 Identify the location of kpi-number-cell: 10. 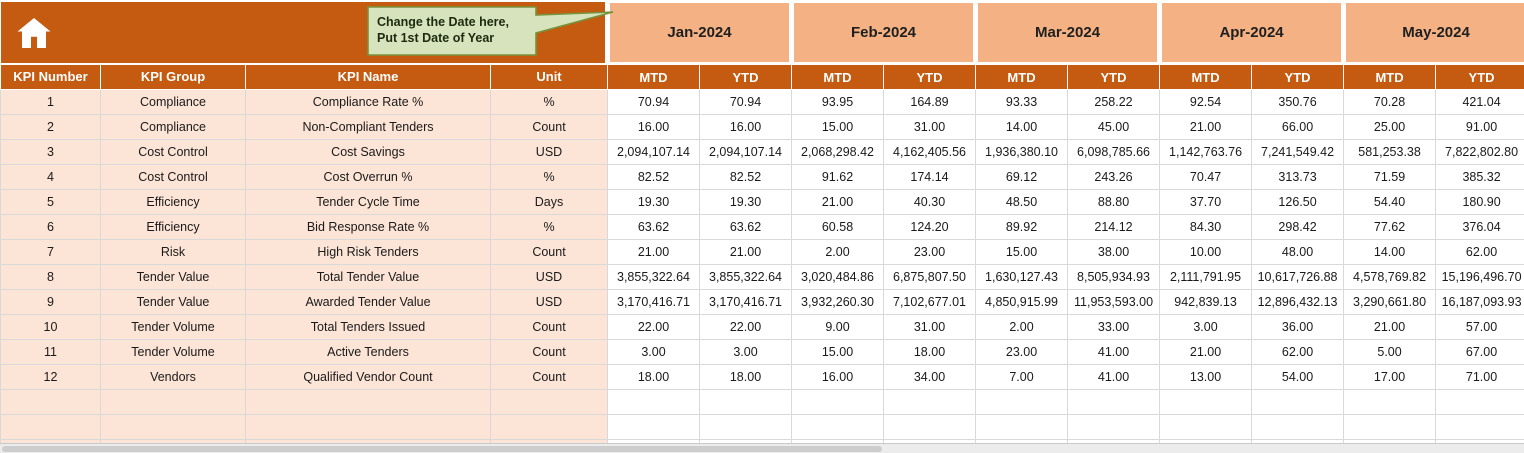
(50, 327).